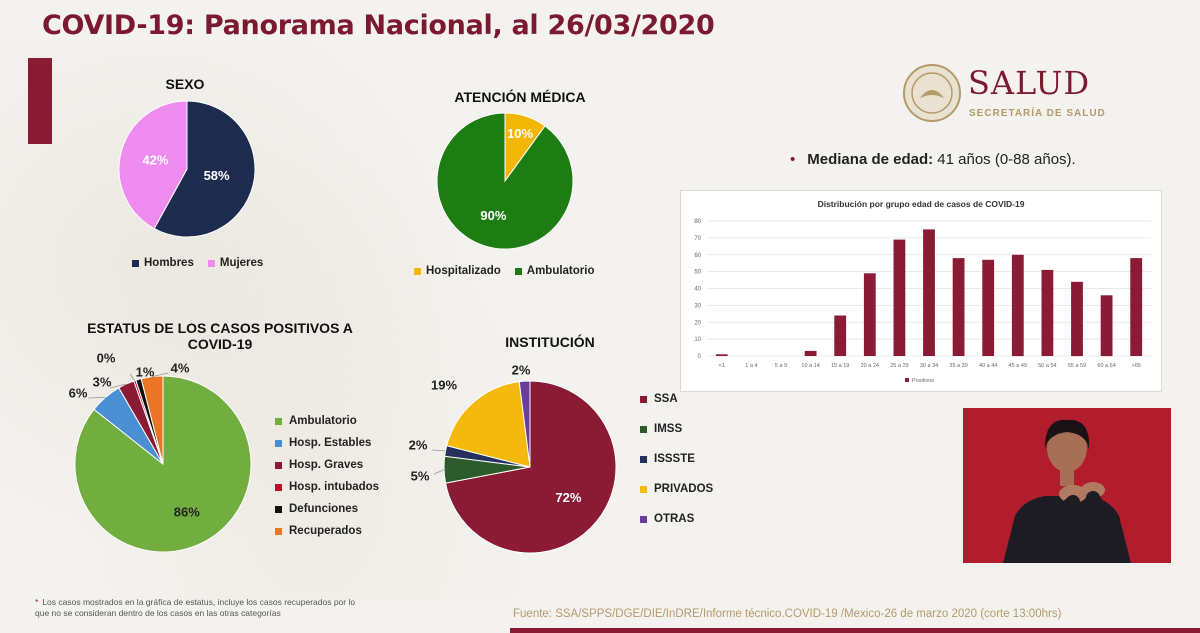  I want to click on y-tick-label: 80, so click(697, 222).